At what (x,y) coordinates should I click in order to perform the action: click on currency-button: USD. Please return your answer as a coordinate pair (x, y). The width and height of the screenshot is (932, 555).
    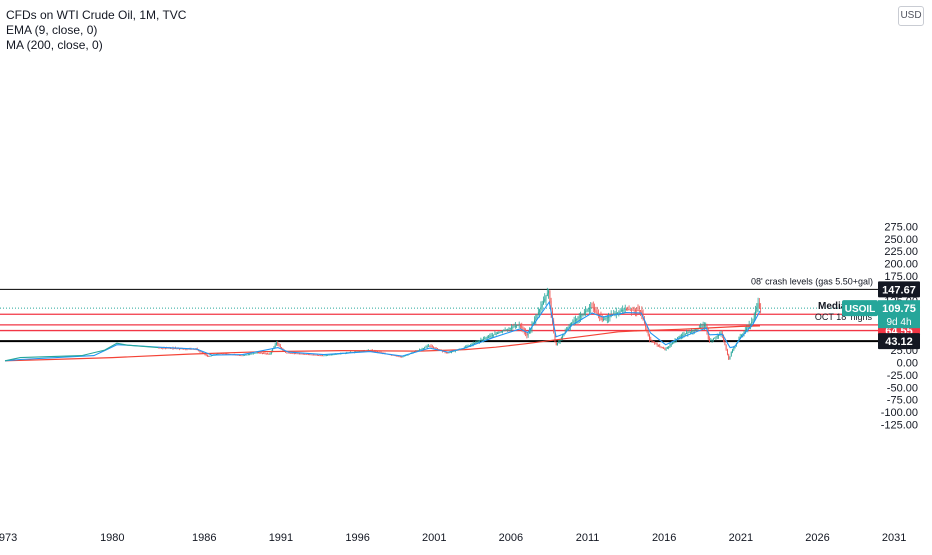
    Looking at the image, I should click on (911, 16).